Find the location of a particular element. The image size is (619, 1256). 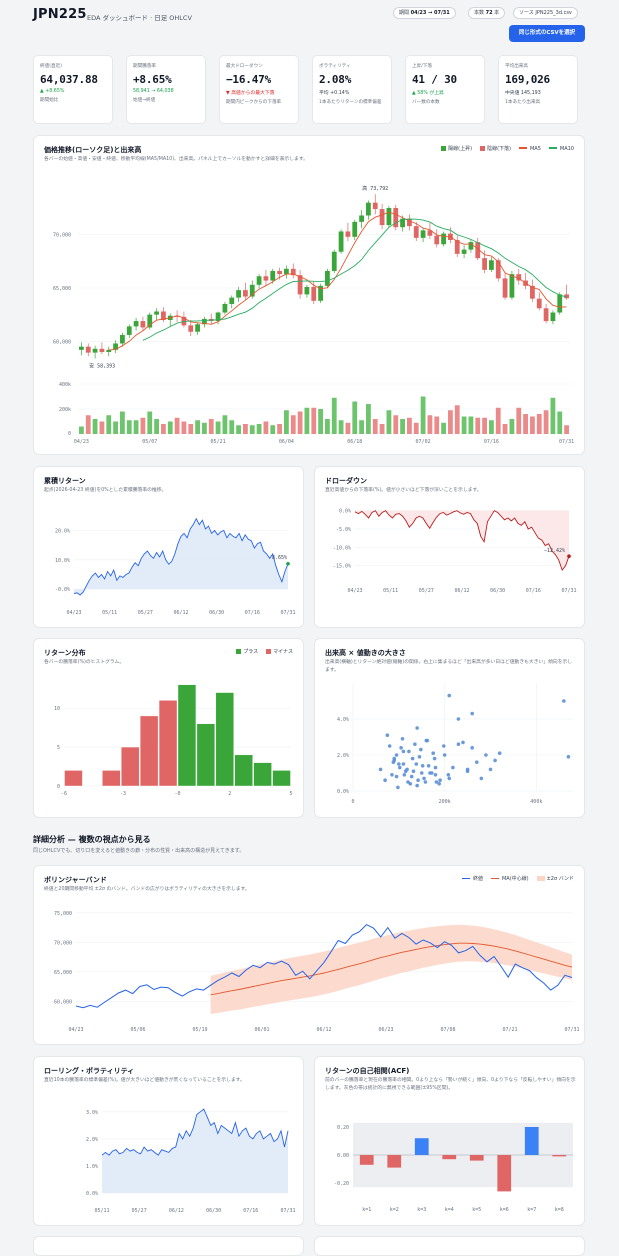

x-tick-label: 04/23 is located at coordinates (354, 591).